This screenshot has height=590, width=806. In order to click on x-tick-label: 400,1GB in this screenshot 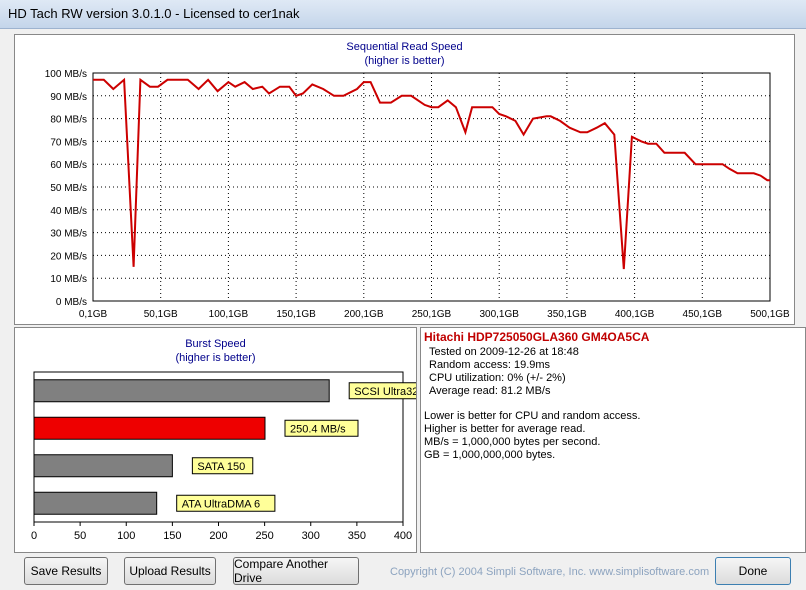, I will do `click(635, 314)`.